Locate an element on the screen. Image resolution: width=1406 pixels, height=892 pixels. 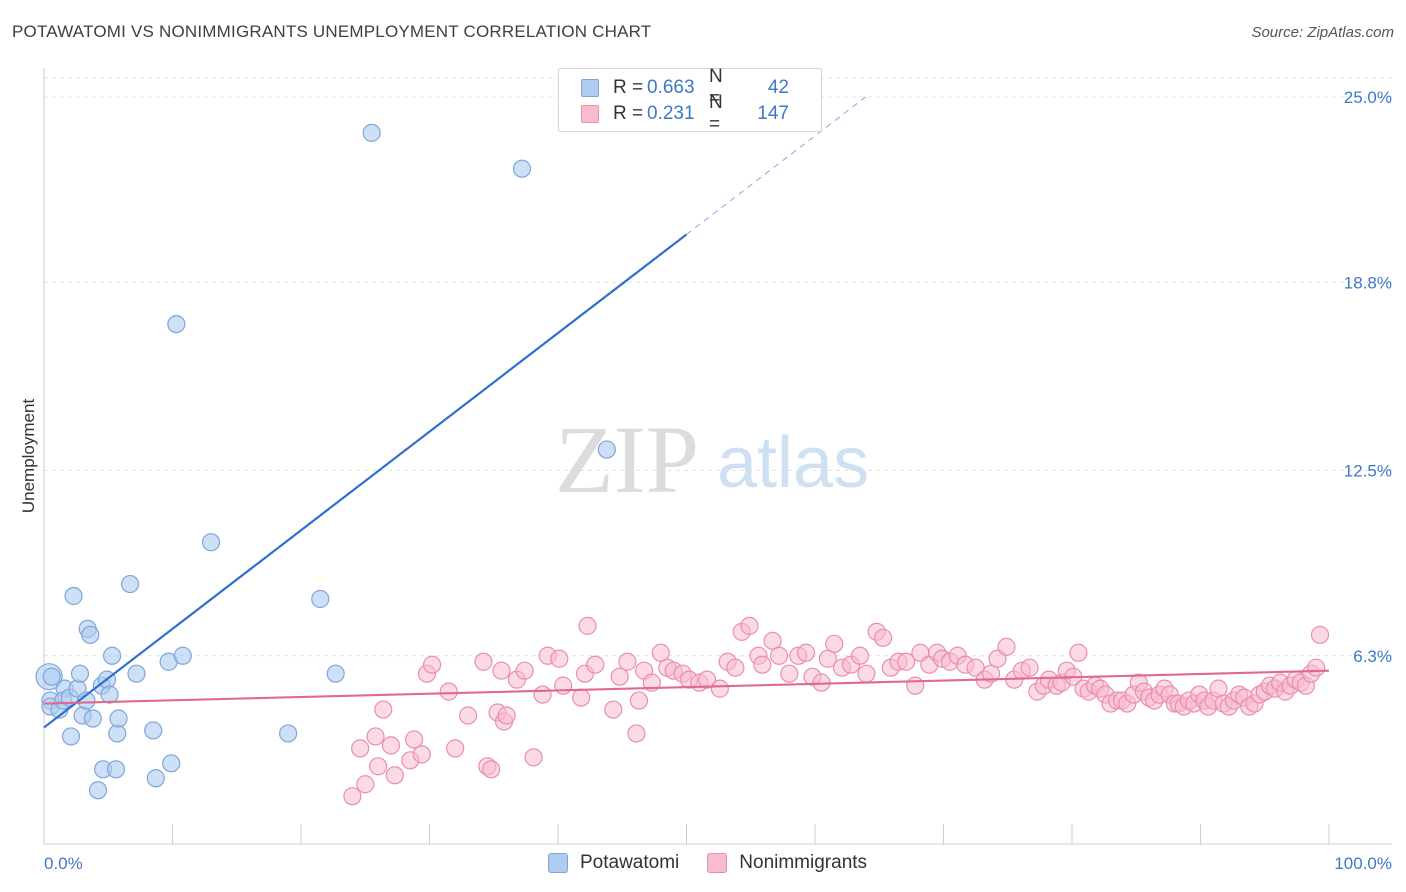
legend-label-potawatomi: Potawatomi is located at coordinates (630, 862).